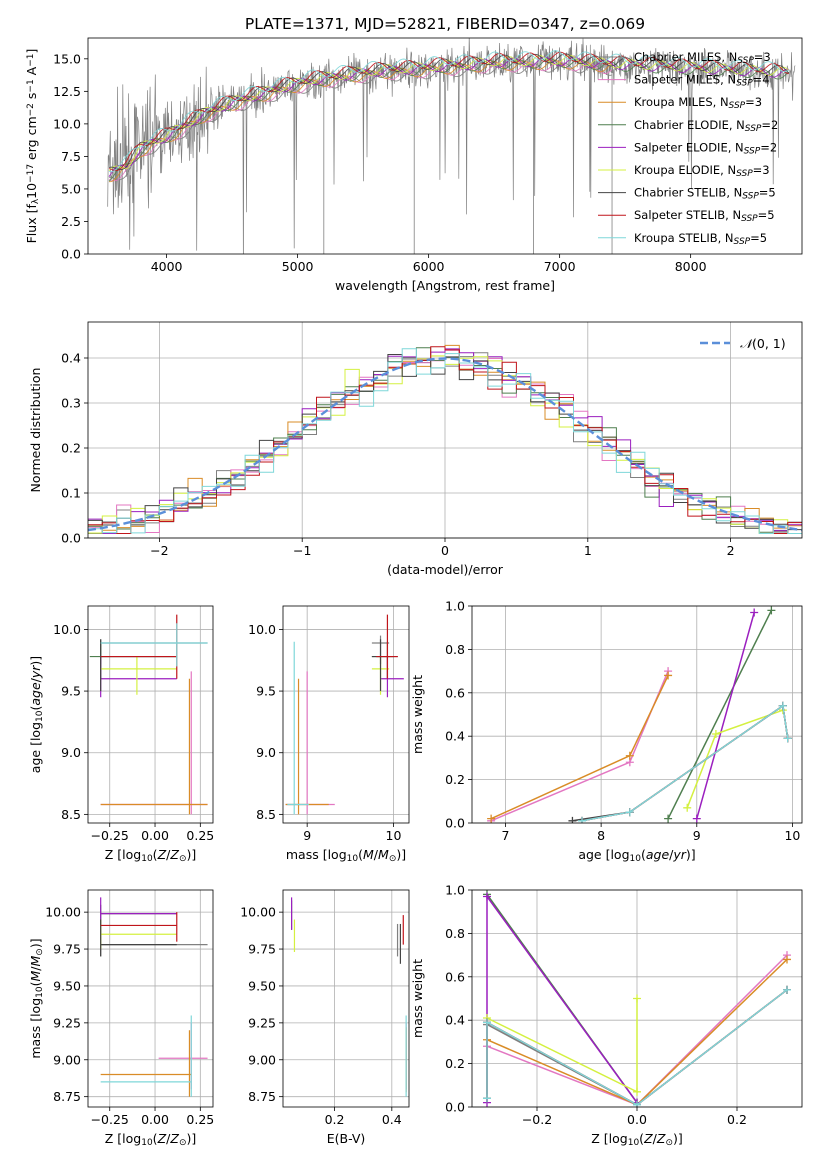 Image resolution: width=819 pixels, height=1170 pixels. What do you see at coordinates (325, 1017) in the screenshot?
I see `panel-mass-vs-ebv: 0.2 0.4 8.75 9.00 9.25 9.50 9.75 10.00 E(B-V)` at bounding box center [325, 1017].